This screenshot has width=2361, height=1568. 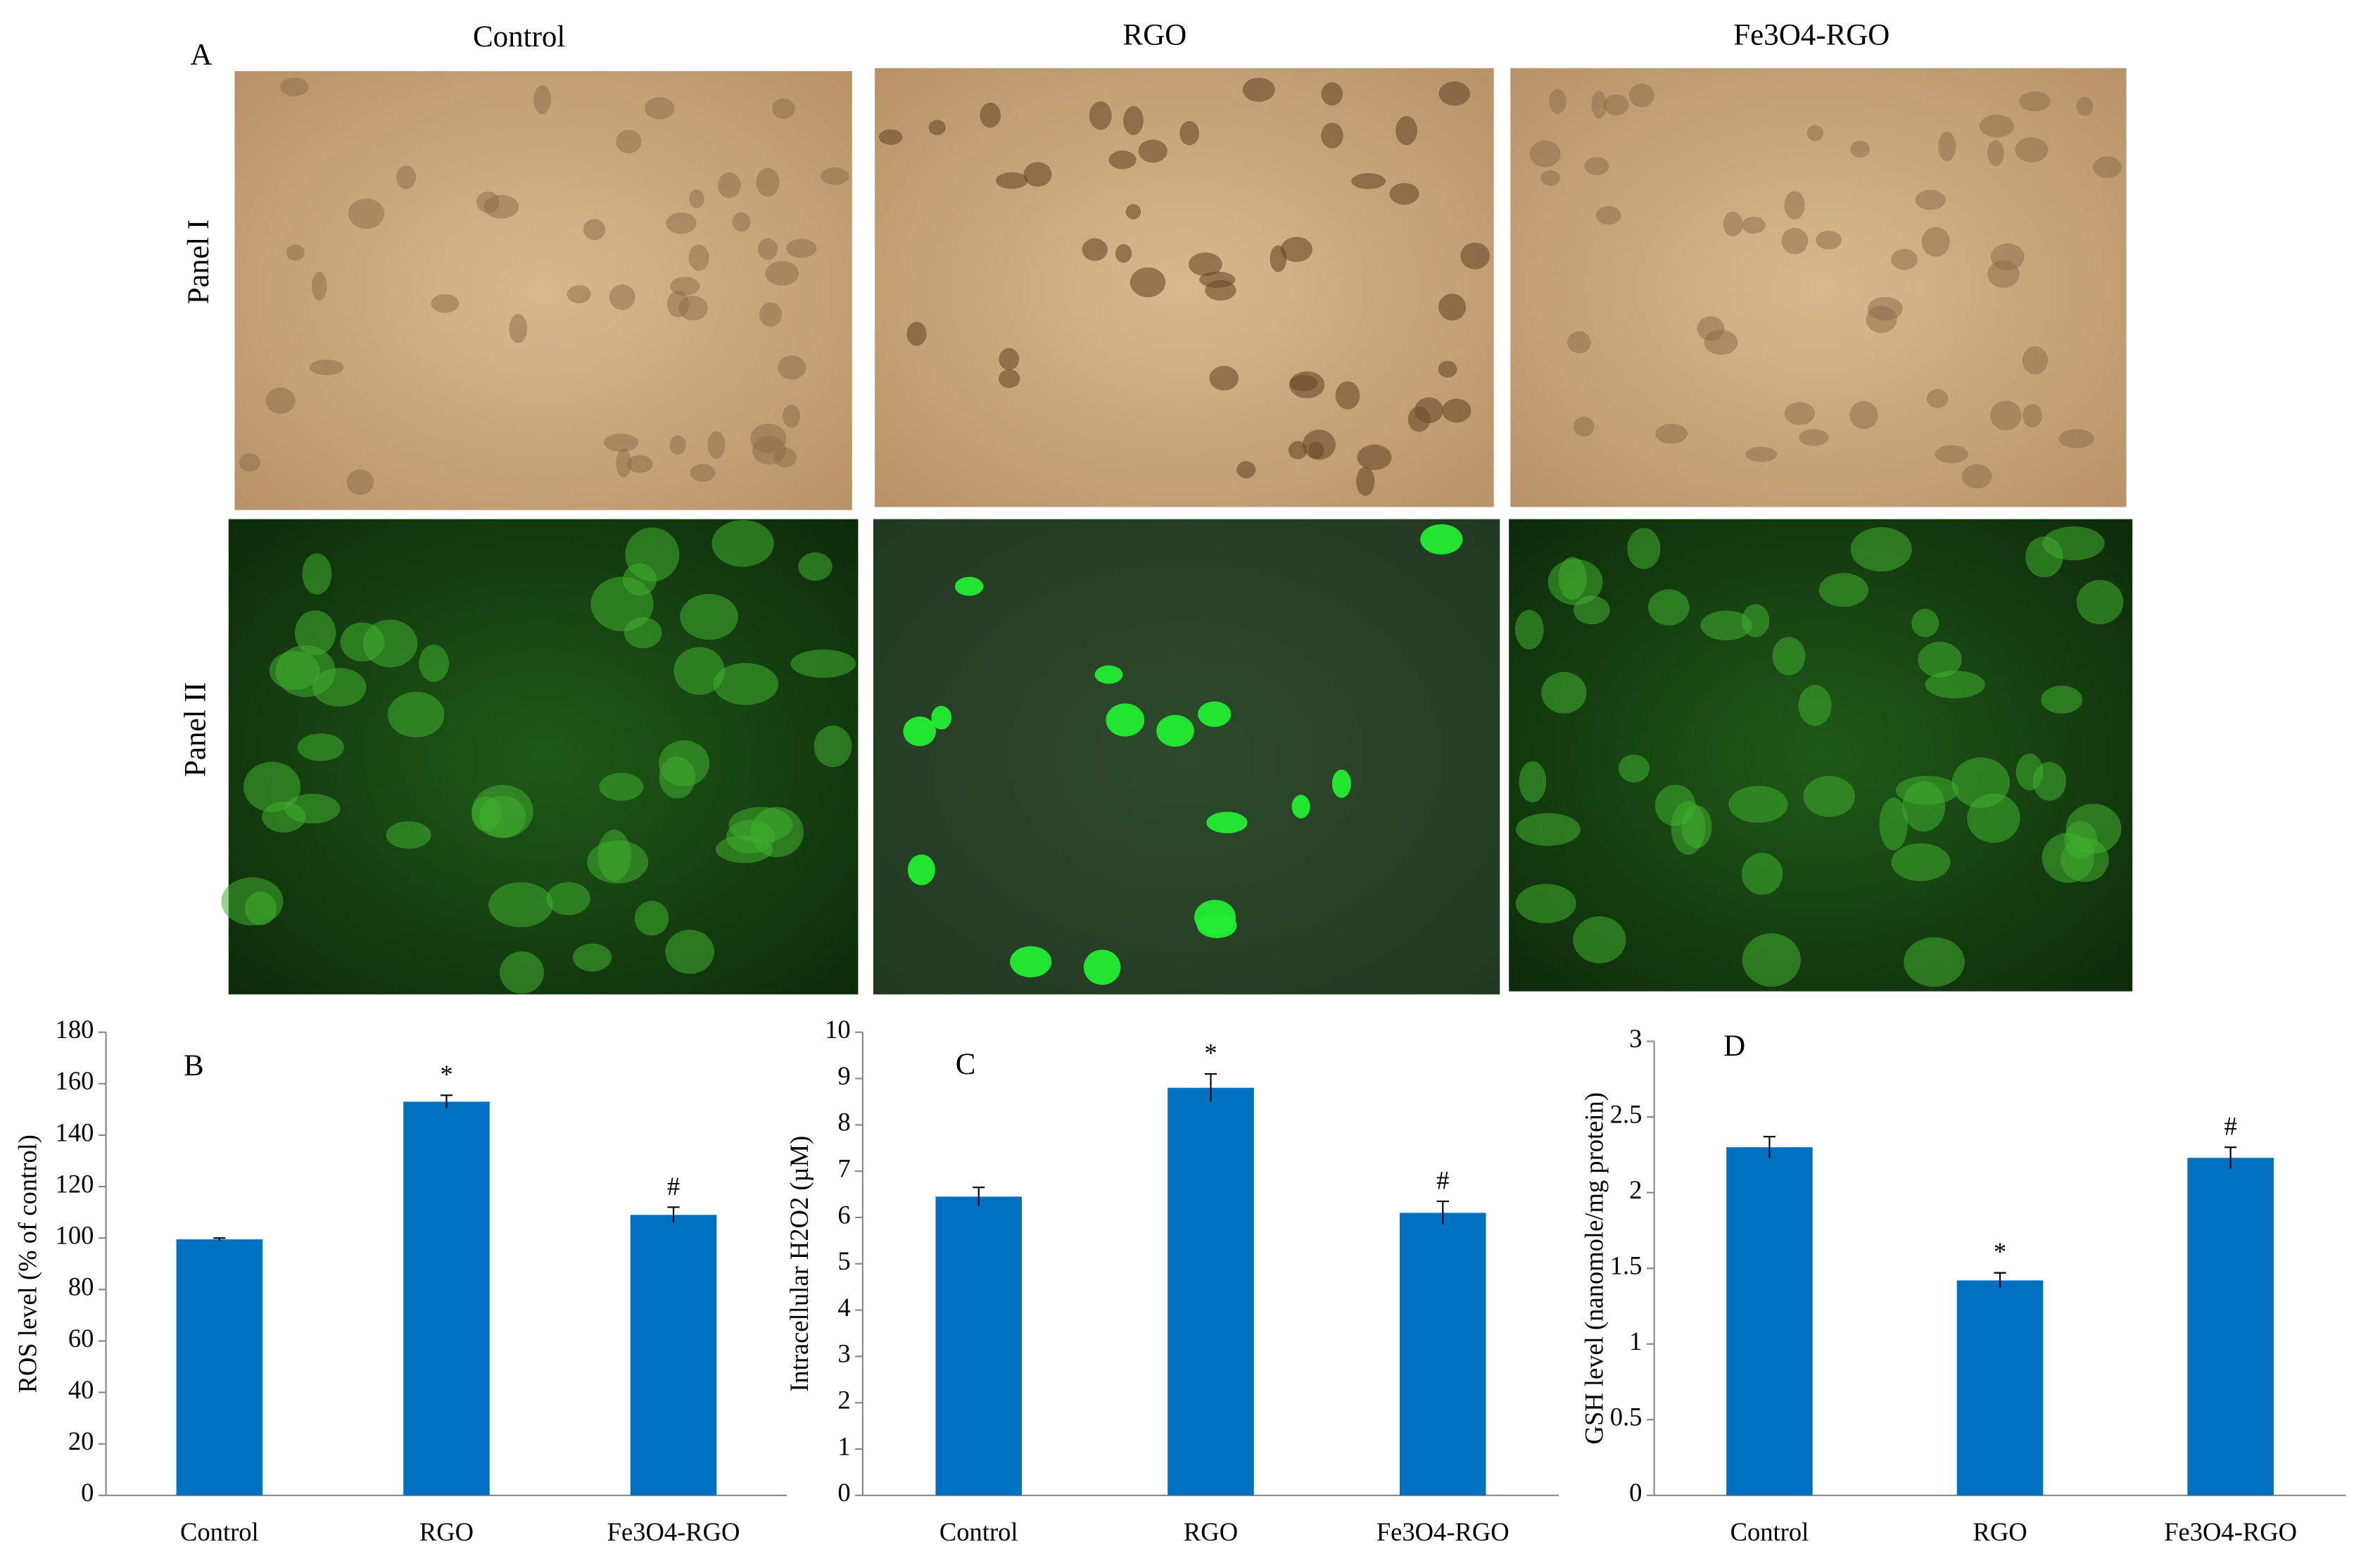 I want to click on x-tick-label: Control, so click(x=1770, y=1531).